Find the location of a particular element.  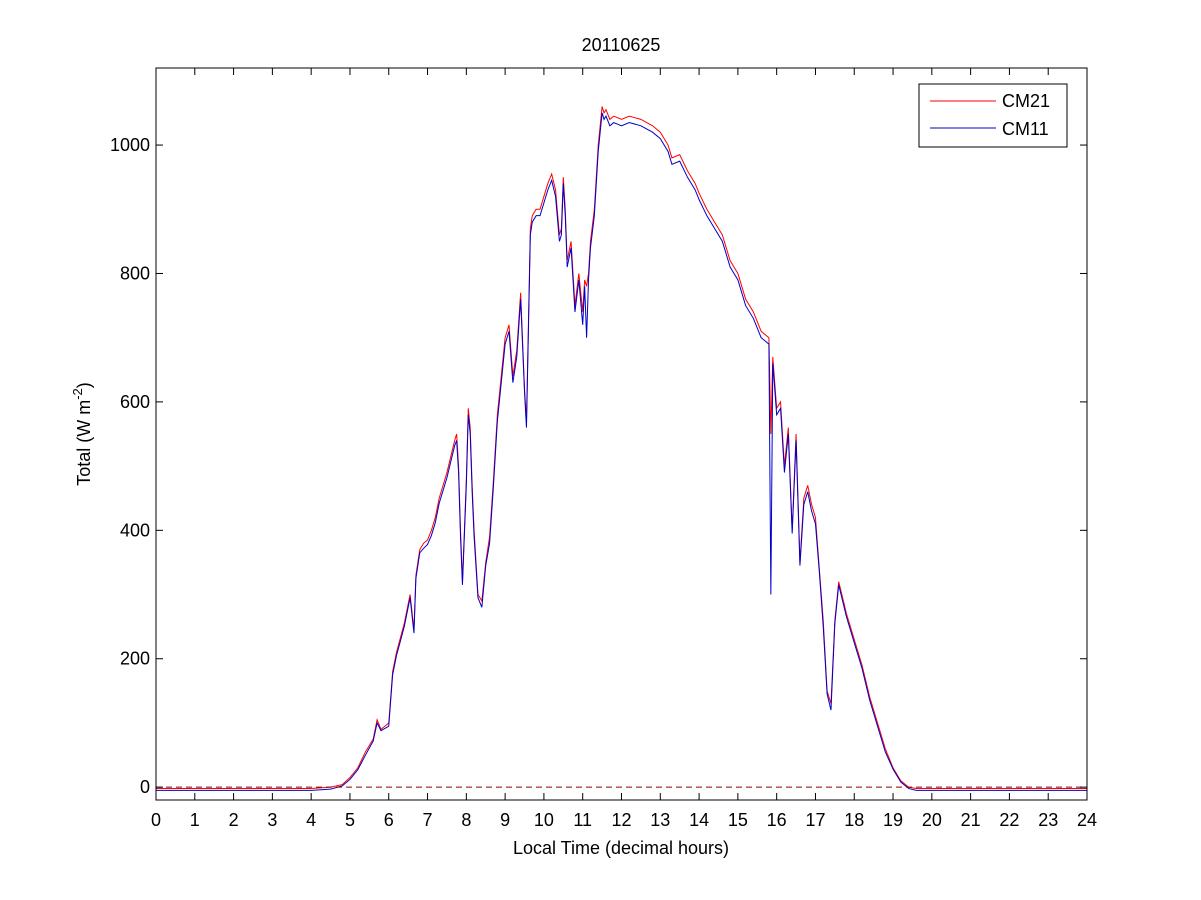

y-axis-label-suffix: ) is located at coordinates (84, 385).